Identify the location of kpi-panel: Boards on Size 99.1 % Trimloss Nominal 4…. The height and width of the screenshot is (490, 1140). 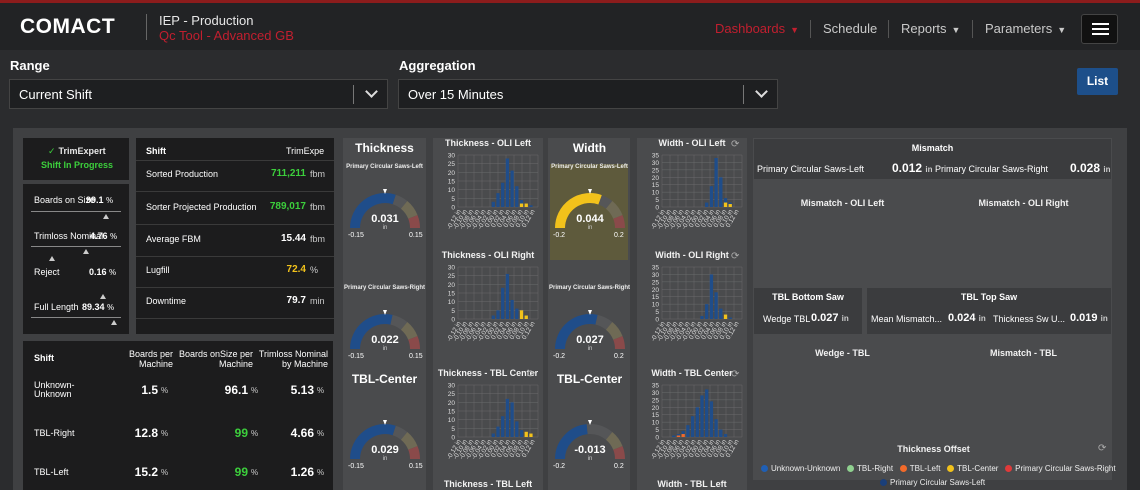
(76, 259).